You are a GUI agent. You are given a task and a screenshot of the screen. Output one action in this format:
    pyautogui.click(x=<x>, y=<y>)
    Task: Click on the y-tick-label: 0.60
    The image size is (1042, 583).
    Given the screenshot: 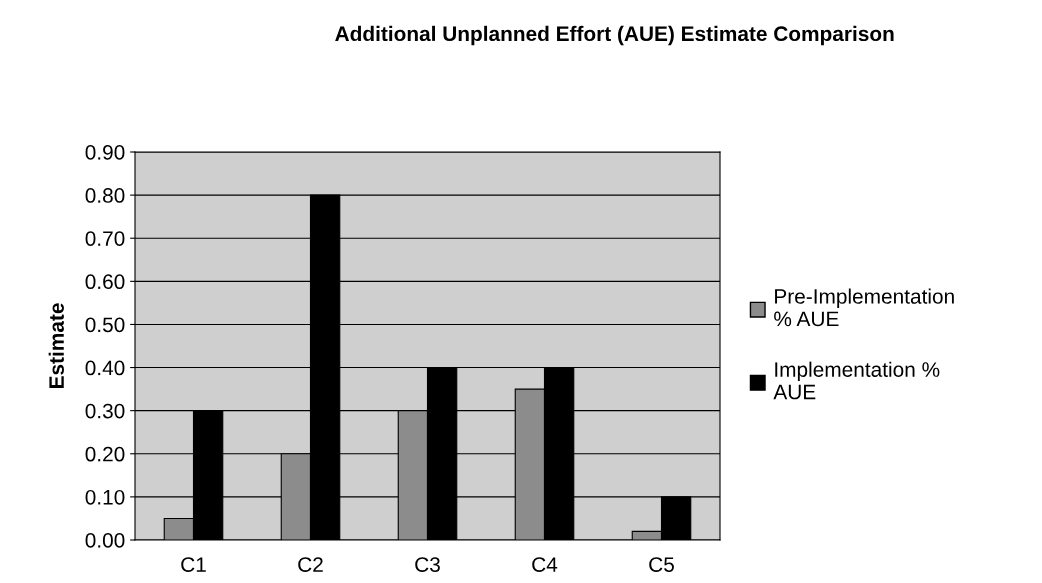 What is the action you would take?
    pyautogui.click(x=105, y=282)
    